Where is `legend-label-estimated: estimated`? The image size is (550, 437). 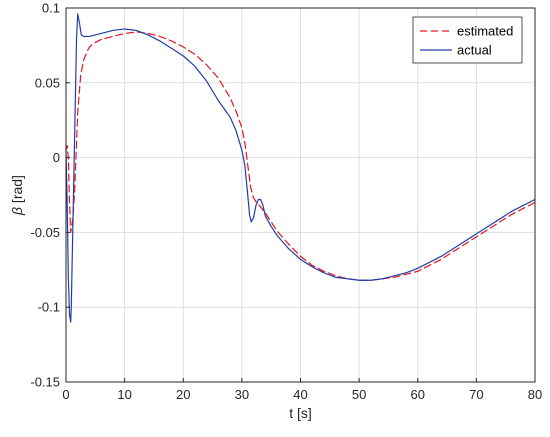
legend-label-estimated: estimated is located at coordinates (485, 31).